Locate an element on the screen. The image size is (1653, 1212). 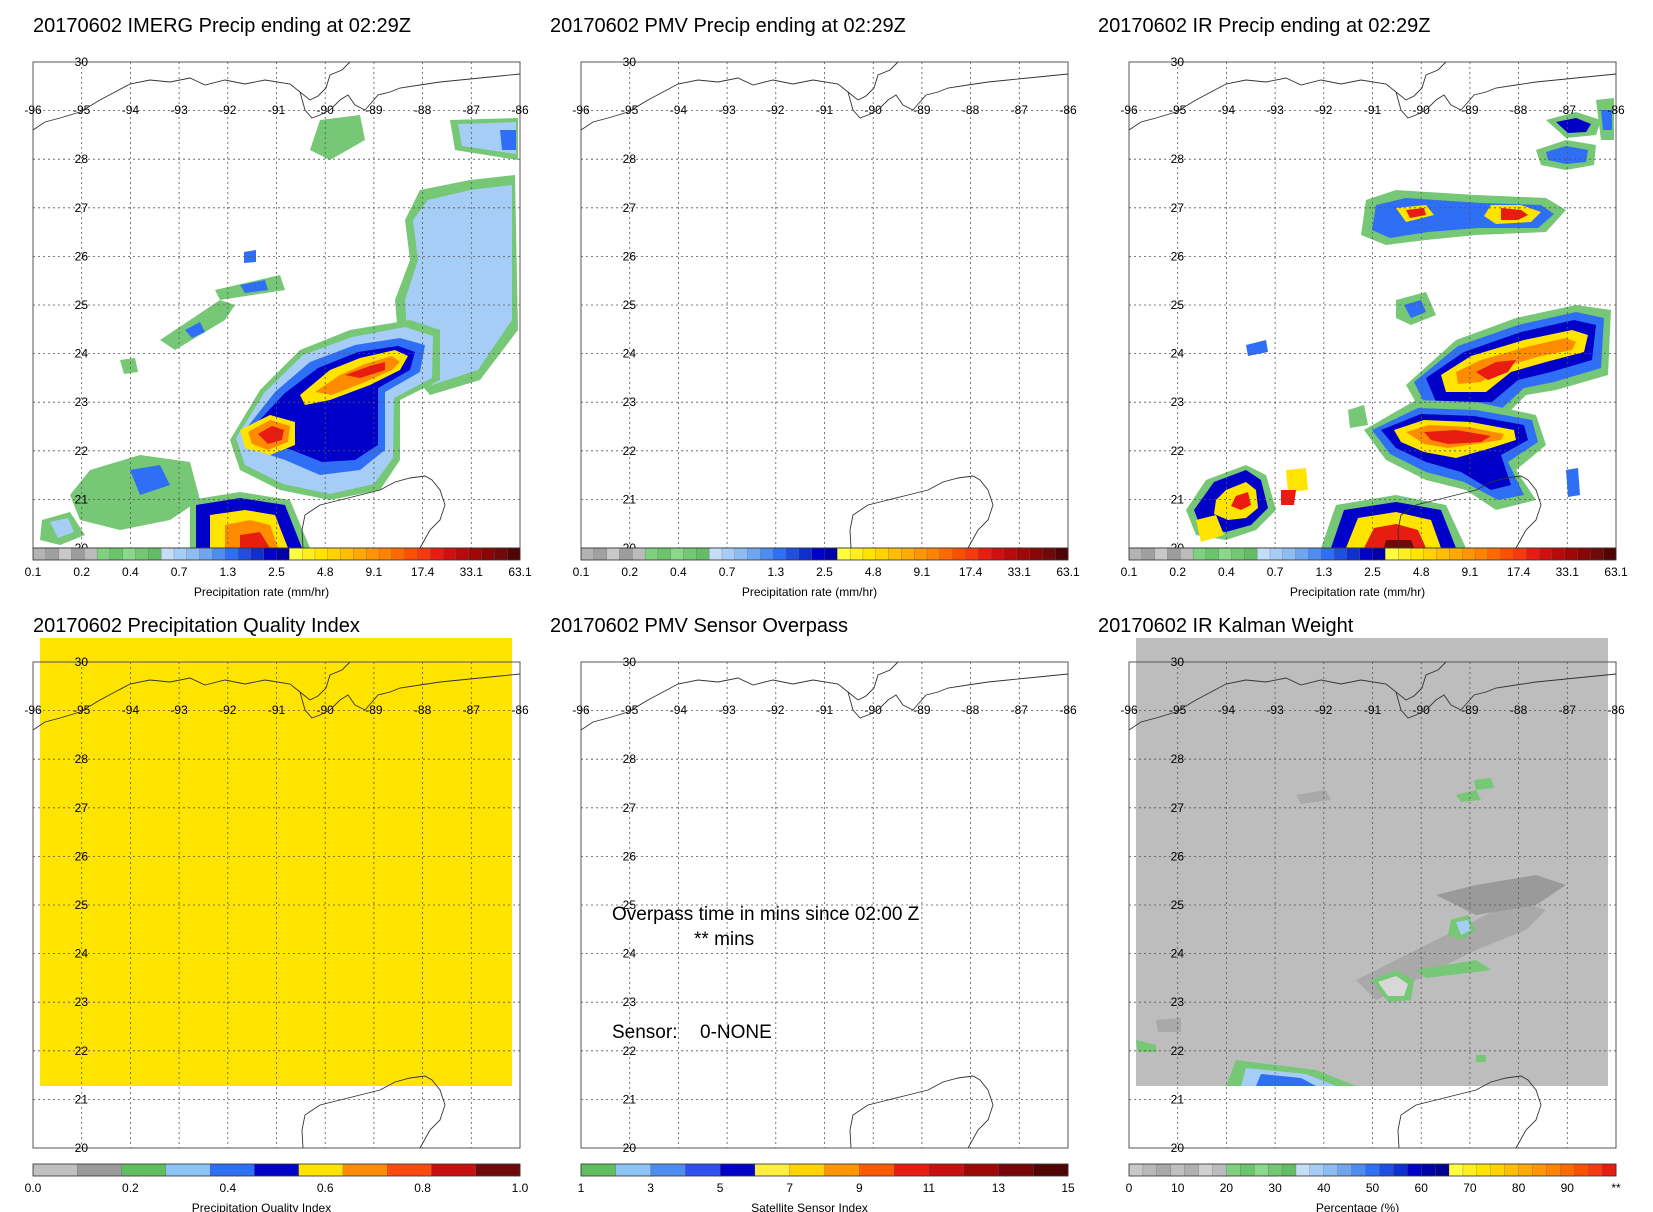
sensor-label: Sensor: is located at coordinates (644, 1032).